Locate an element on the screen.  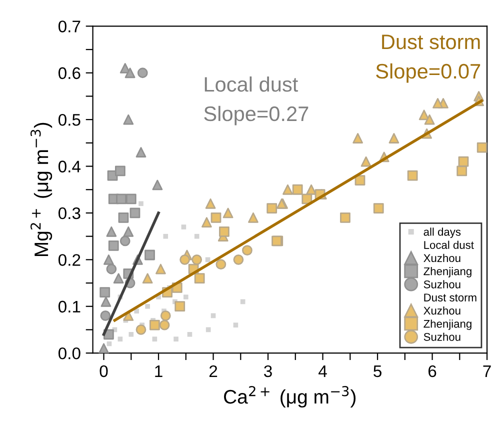
y-axis-title: Mg$^{2+}$ (μg m$^{−3}$) is located at coordinates (41, 189).